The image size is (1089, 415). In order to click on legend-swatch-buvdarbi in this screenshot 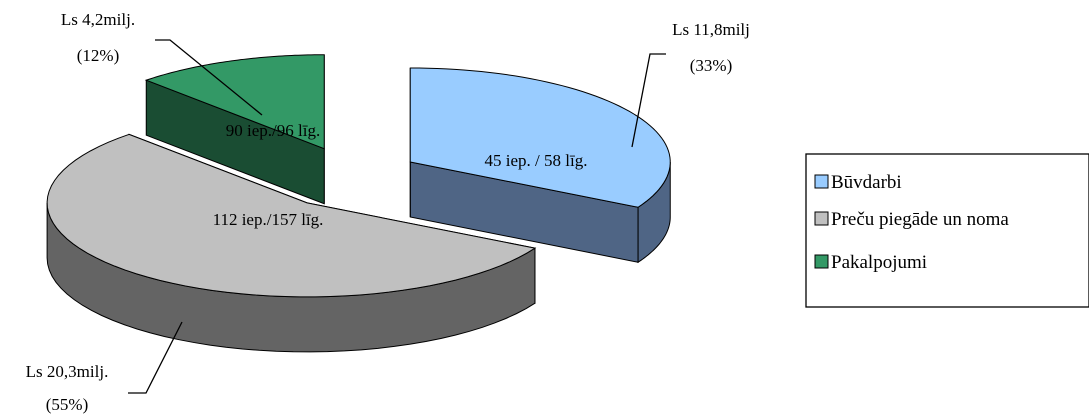, I will do `click(821, 181)`.